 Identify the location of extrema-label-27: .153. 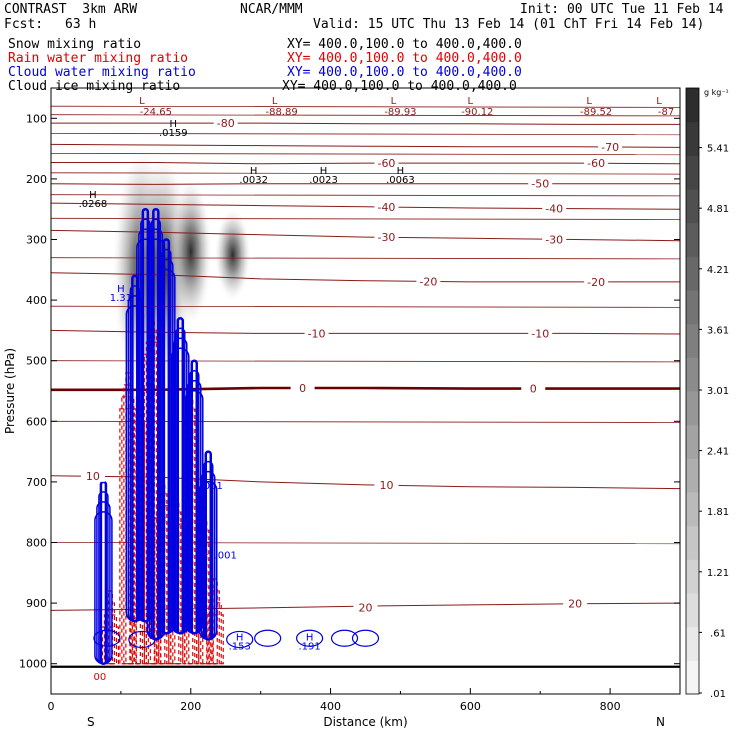
(240, 647).